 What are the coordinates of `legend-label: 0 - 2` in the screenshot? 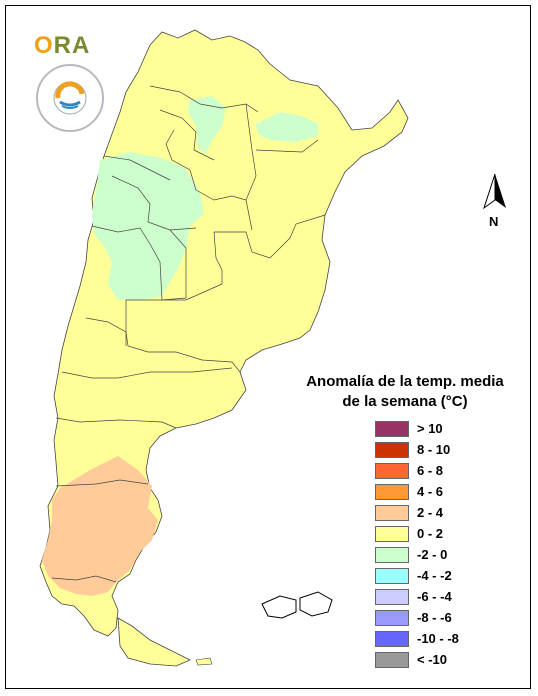 It's located at (430, 533).